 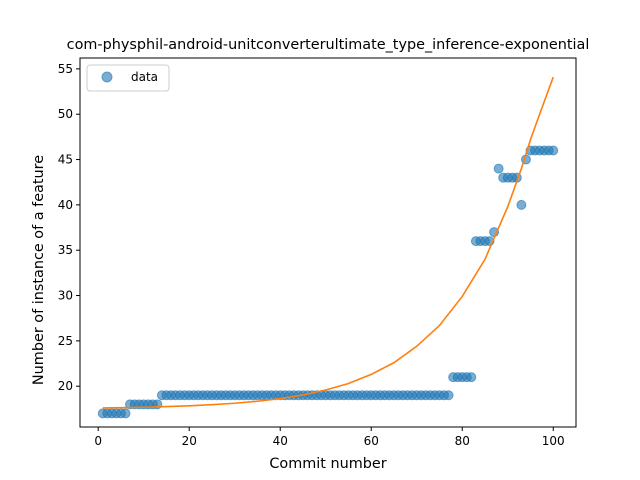 I want to click on legend: data, so click(x=128, y=78).